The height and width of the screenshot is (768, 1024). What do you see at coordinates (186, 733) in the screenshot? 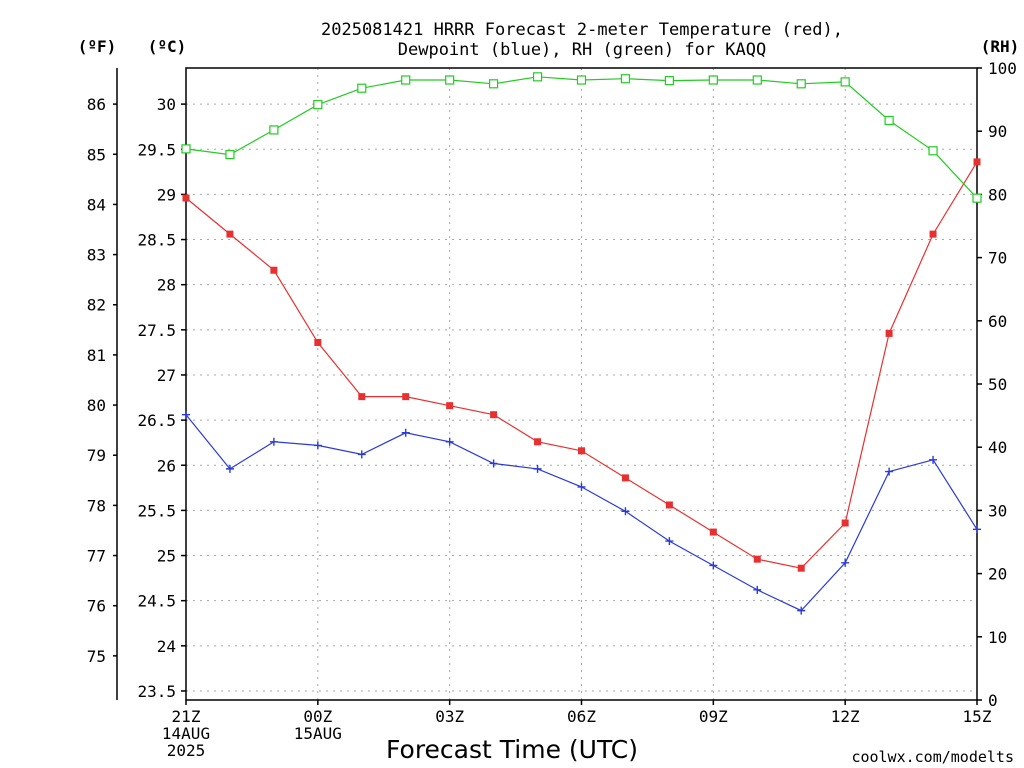
I see `x-tick-label: 14AUG` at bounding box center [186, 733].